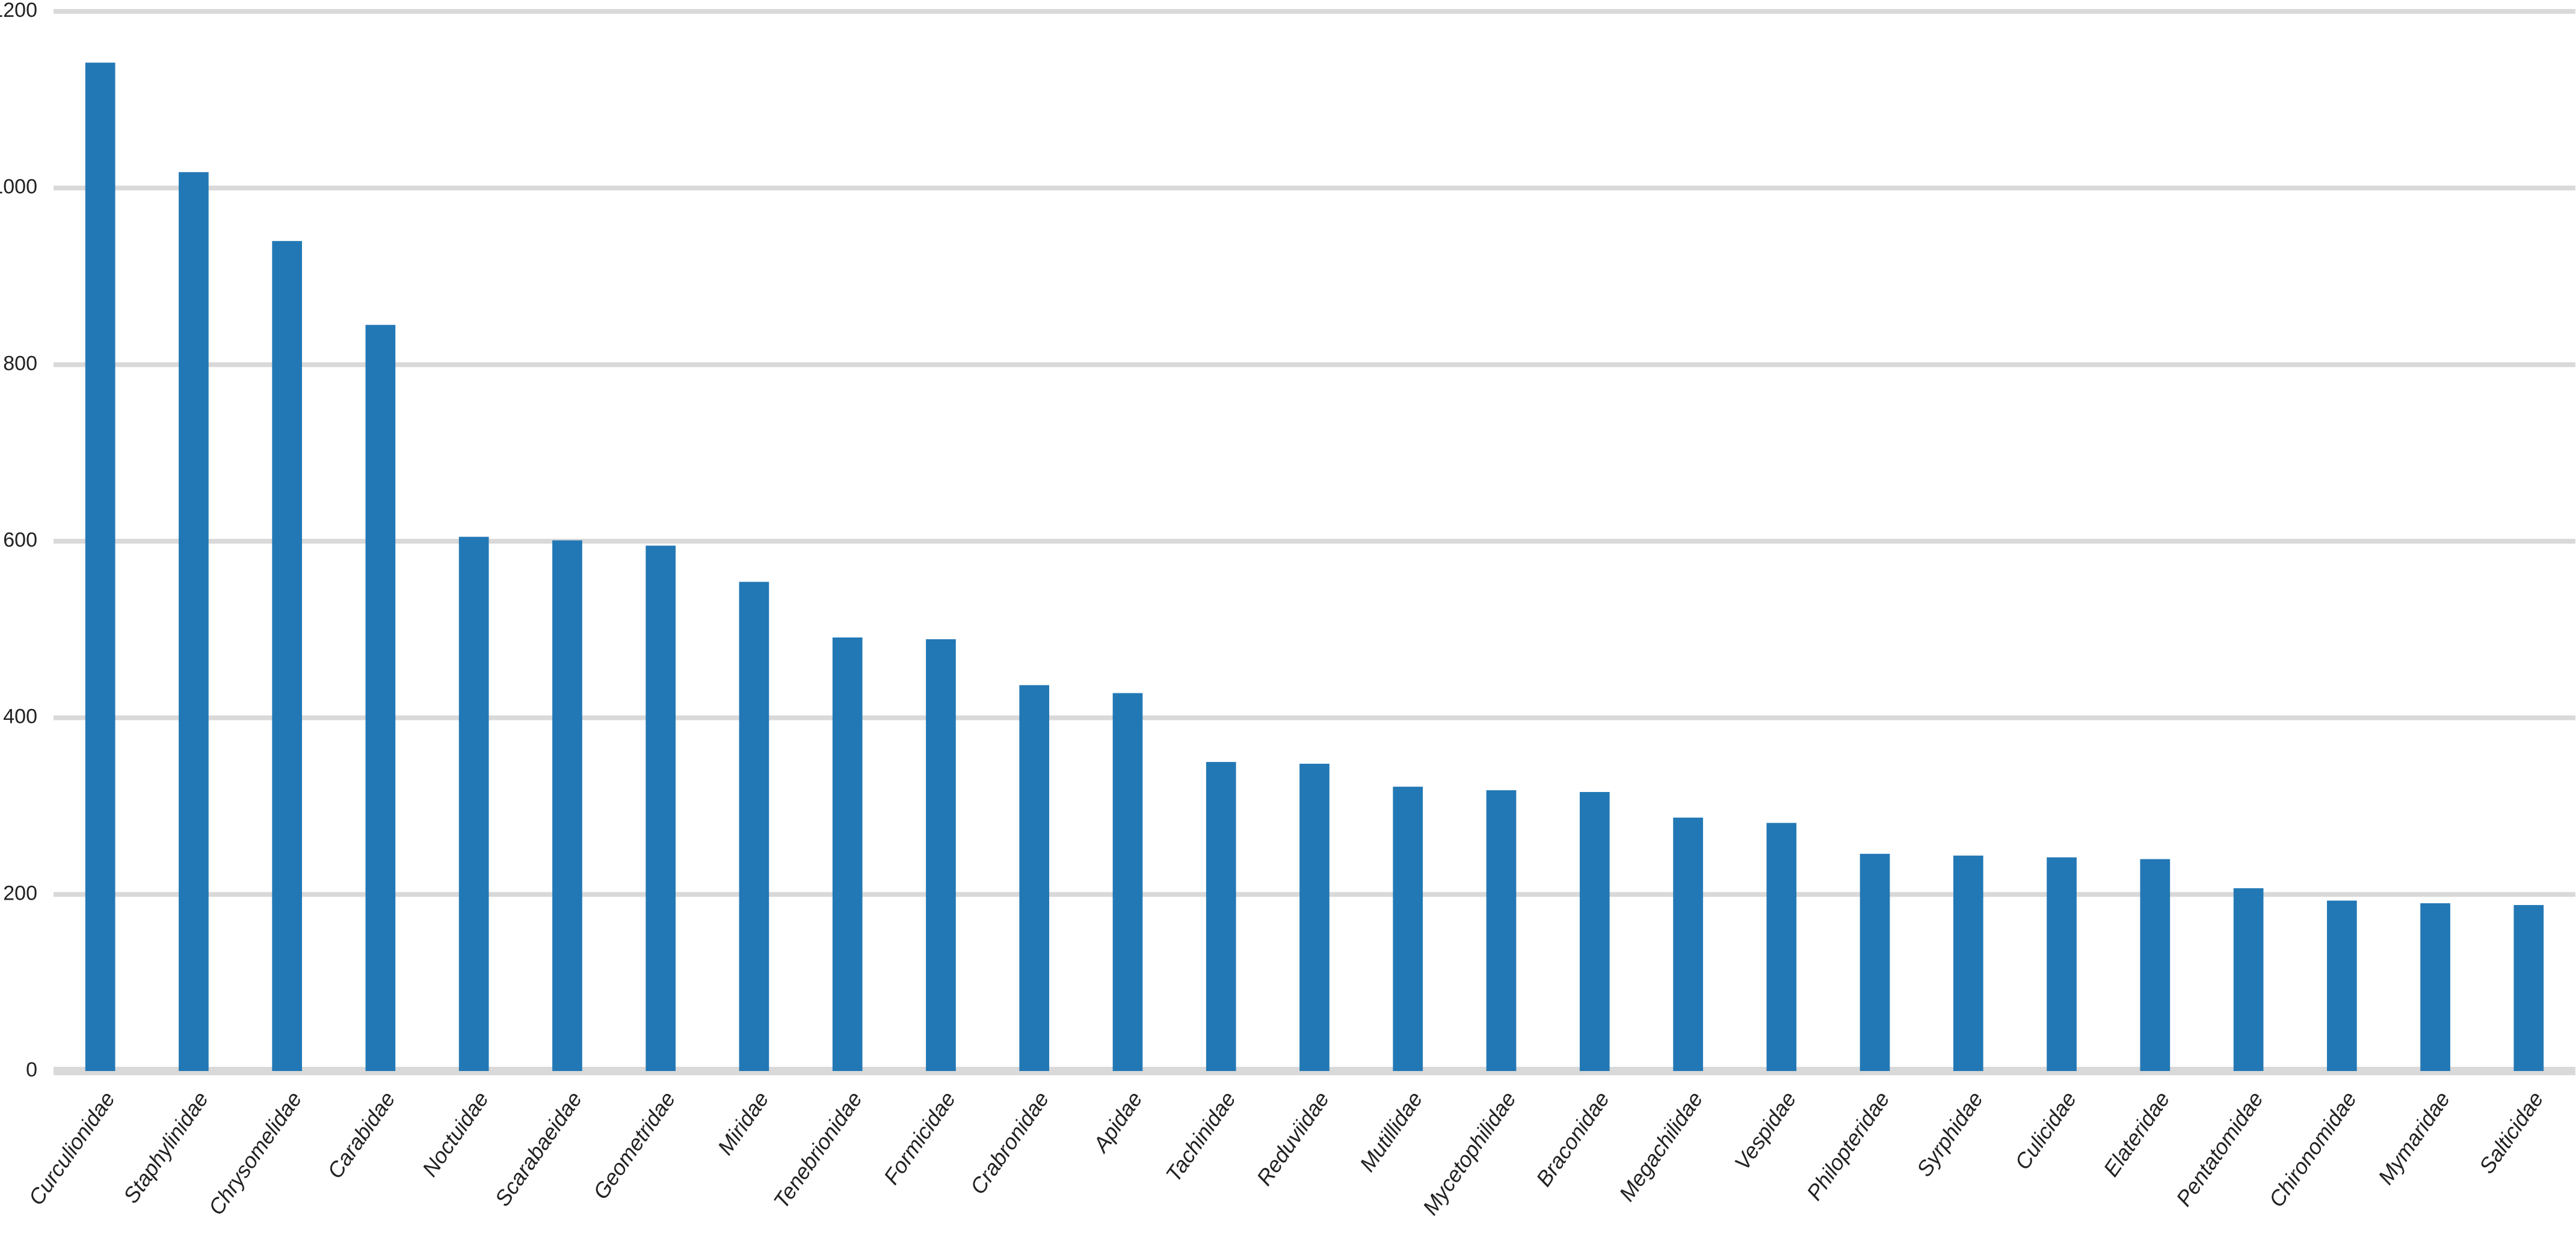 The height and width of the screenshot is (1234, 2576). What do you see at coordinates (20, 716) in the screenshot?
I see `y-tick-label: 400` at bounding box center [20, 716].